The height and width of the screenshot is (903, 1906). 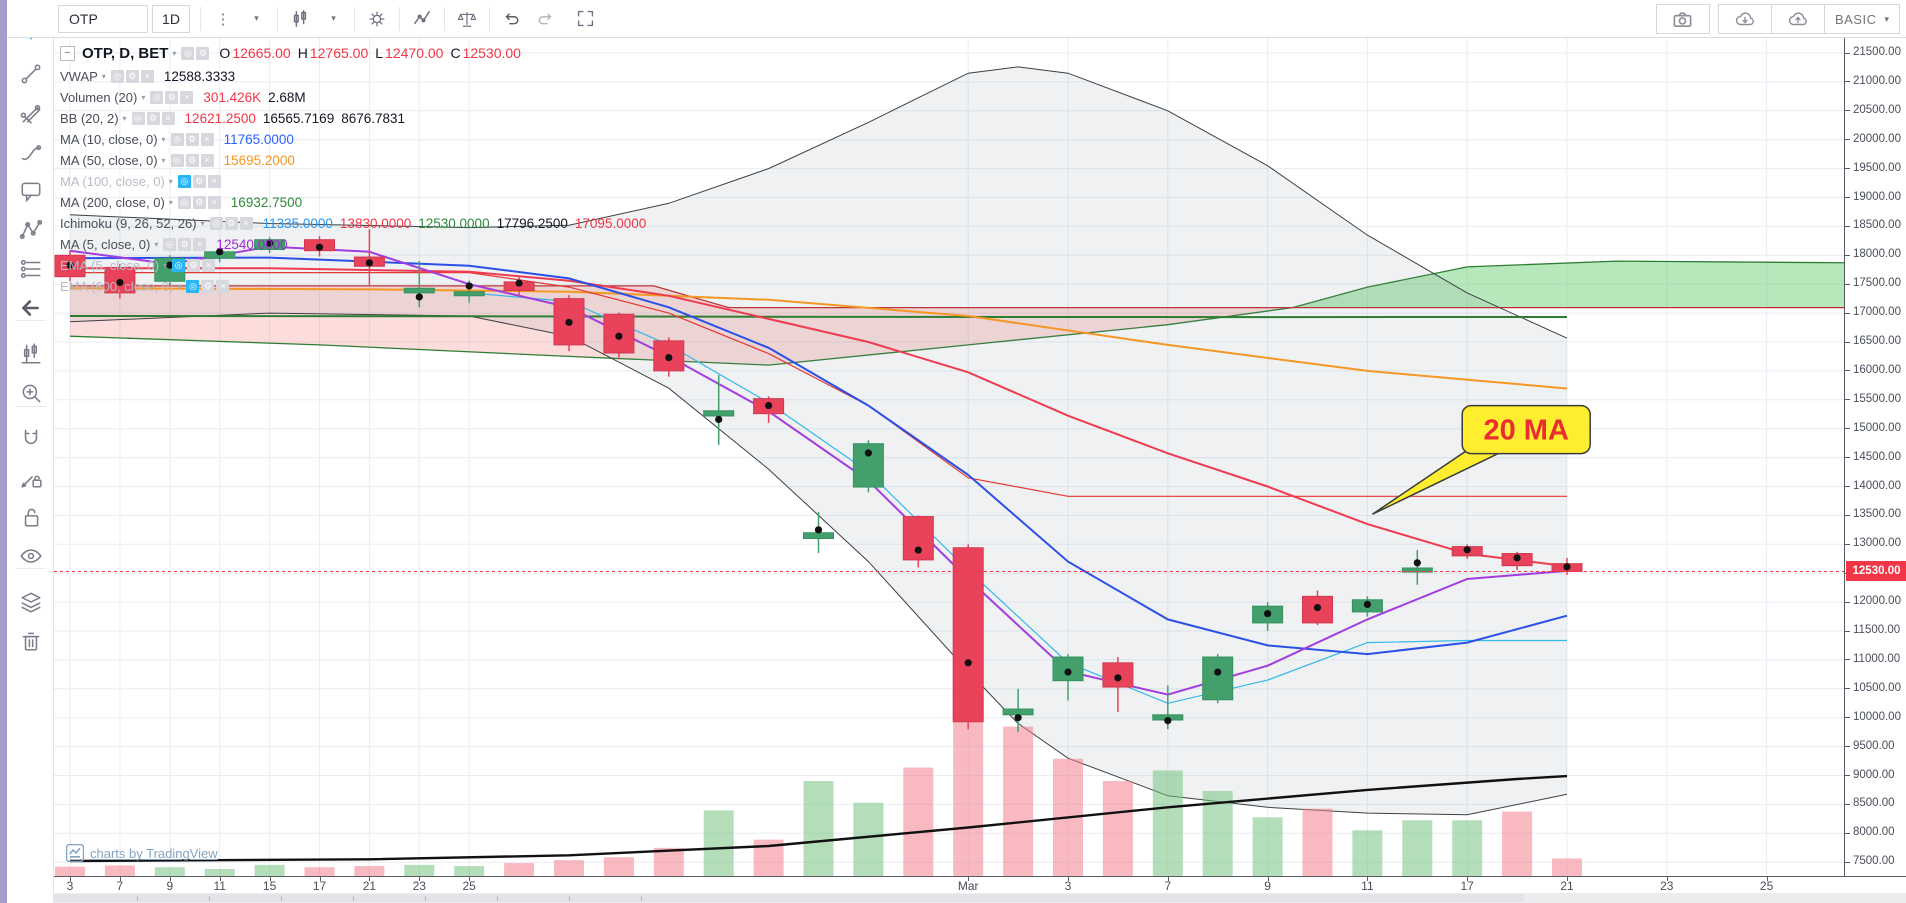 What do you see at coordinates (377, 19) in the screenshot?
I see `settings-gear-icon` at bounding box center [377, 19].